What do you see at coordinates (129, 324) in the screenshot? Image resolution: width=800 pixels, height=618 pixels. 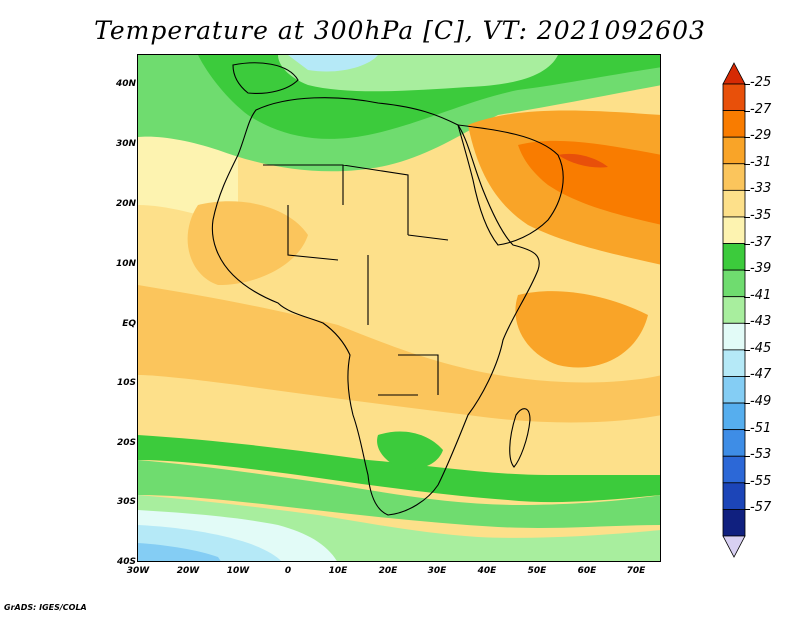 I see `lat-label: EQ` at bounding box center [129, 324].